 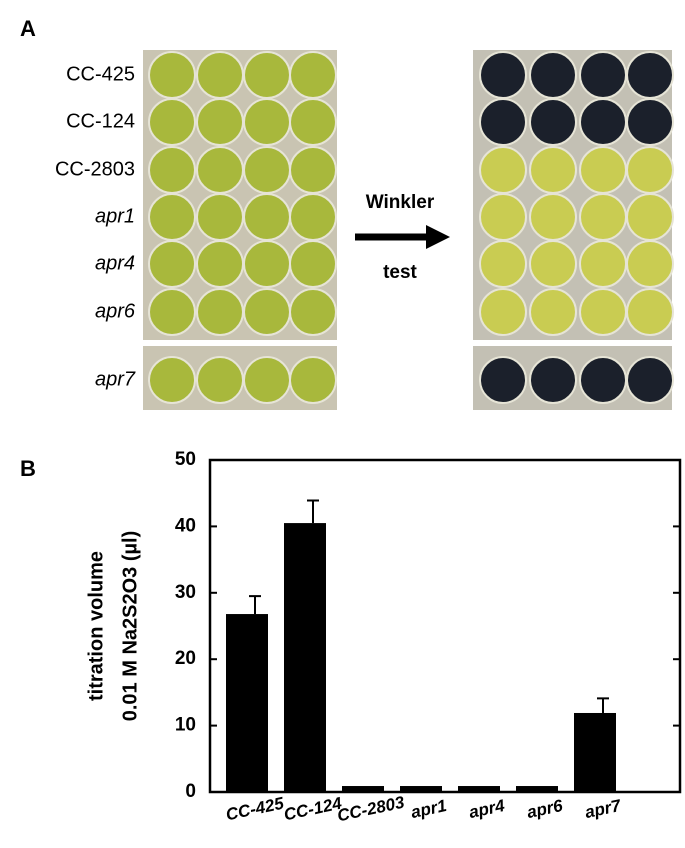 I want to click on x-tick-label: CC-2803, so click(x=371, y=809).